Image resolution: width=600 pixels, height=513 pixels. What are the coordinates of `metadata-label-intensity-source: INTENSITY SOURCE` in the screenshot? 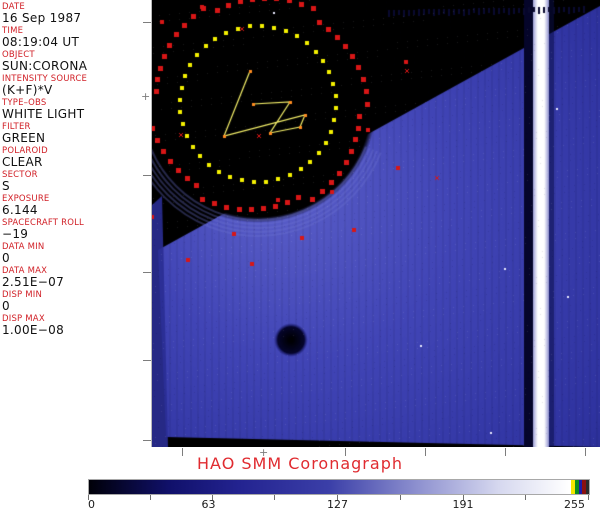 It's located at (45, 79).